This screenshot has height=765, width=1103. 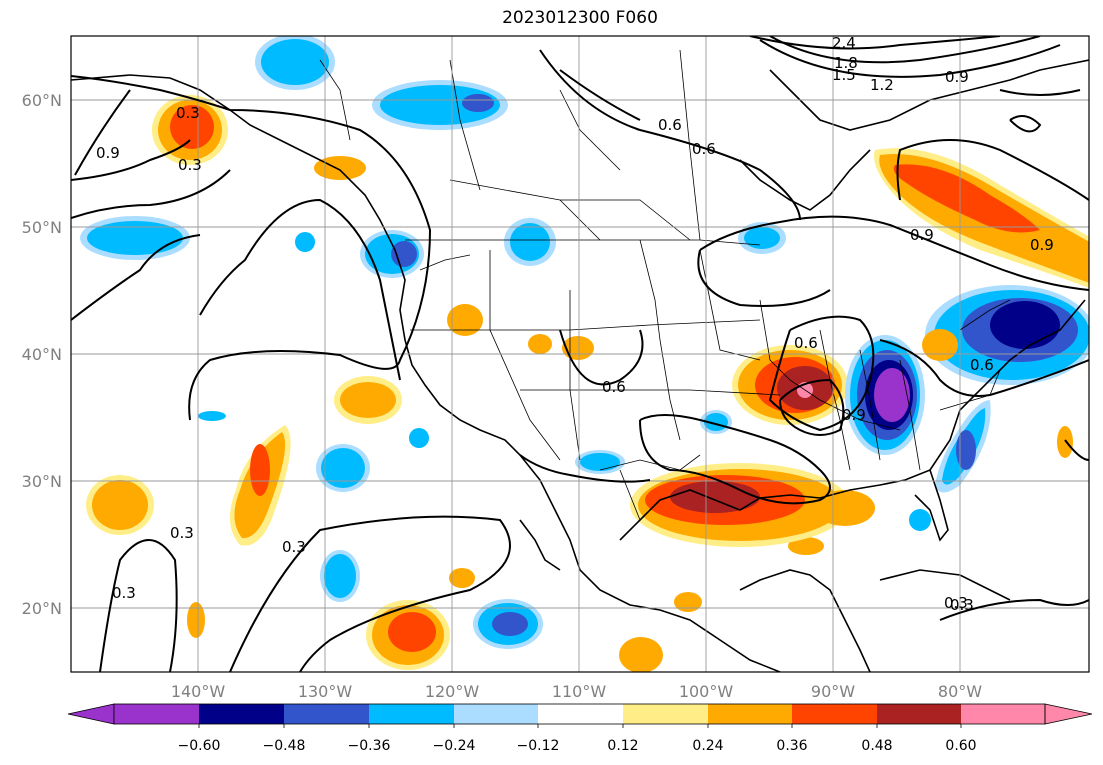 What do you see at coordinates (622, 746) in the screenshot?
I see `colorbar-tick-label: 0.12` at bounding box center [622, 746].